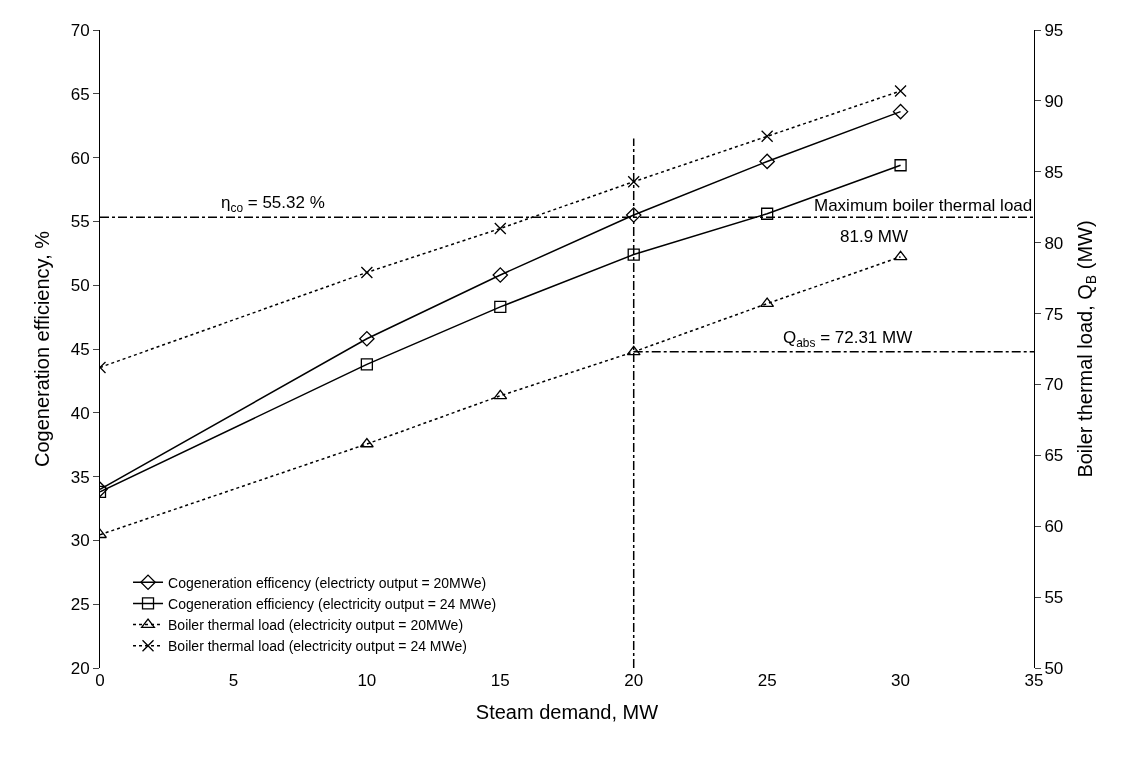 This screenshot has height=778, width=1144. What do you see at coordinates (80, 94) in the screenshot?
I see `y-tick-label: 65` at bounding box center [80, 94].